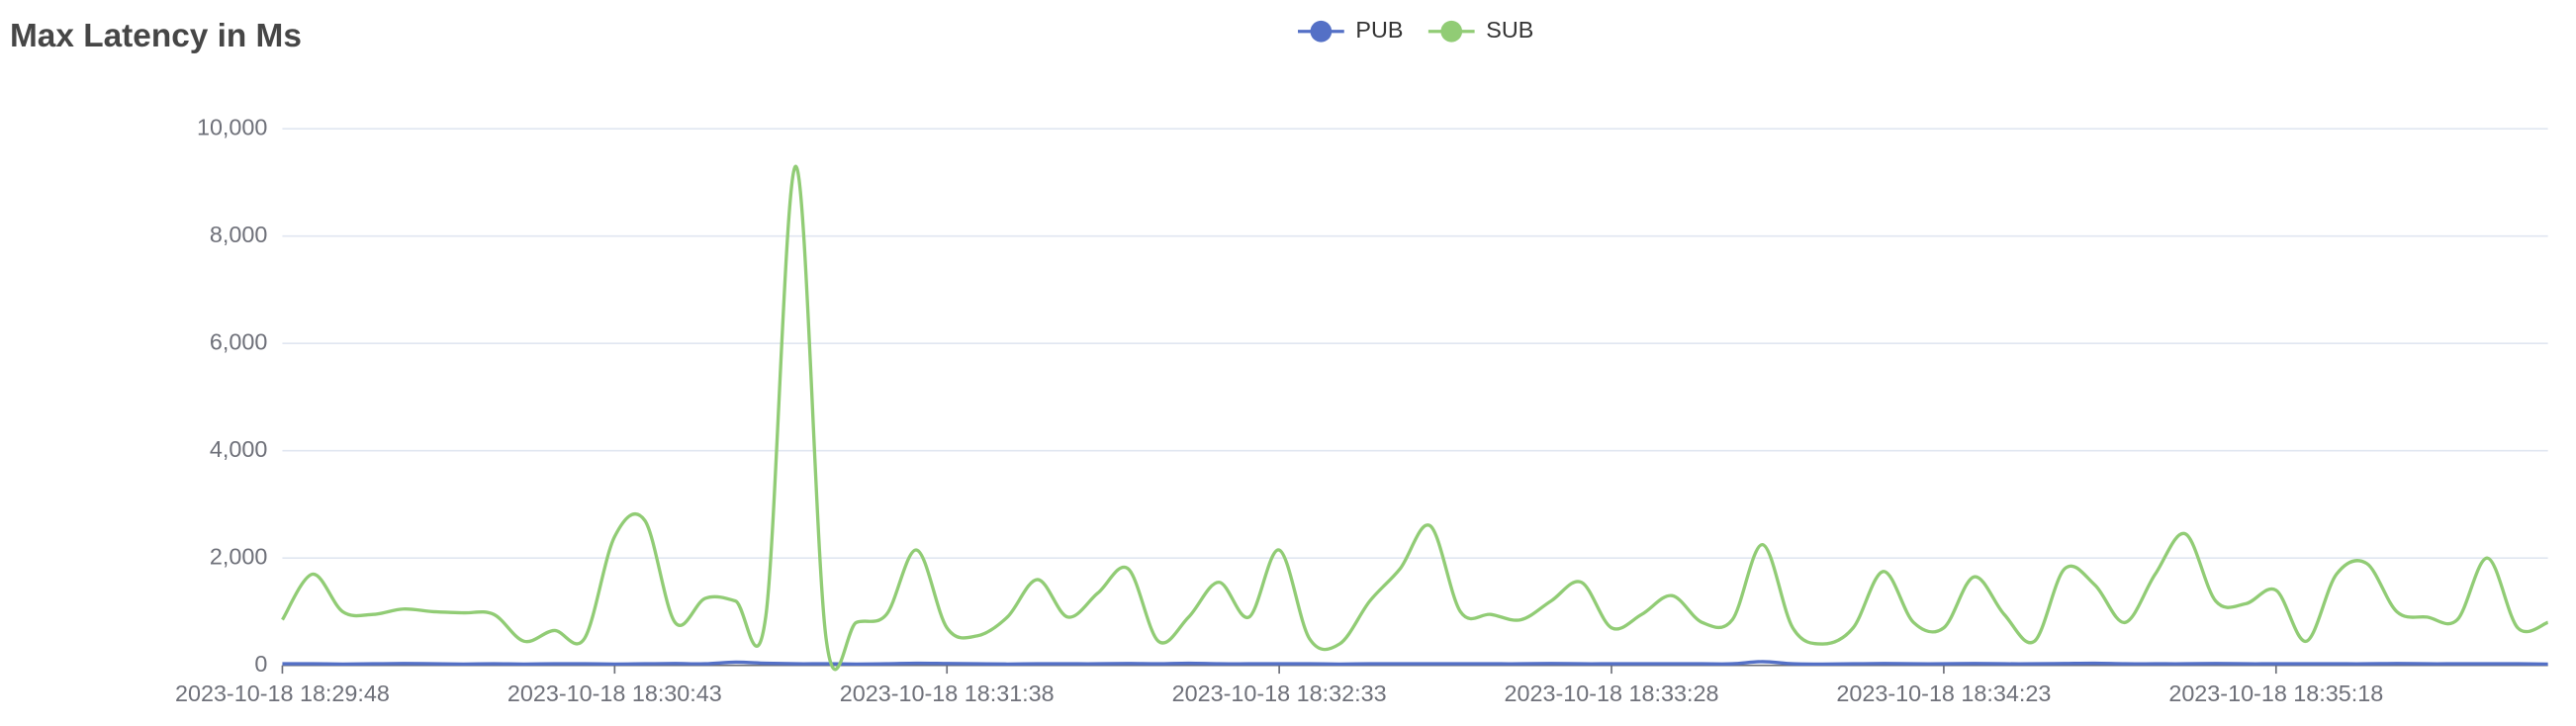 The width and height of the screenshot is (2576, 726). I want to click on legend-label: SUB, so click(1509, 30).